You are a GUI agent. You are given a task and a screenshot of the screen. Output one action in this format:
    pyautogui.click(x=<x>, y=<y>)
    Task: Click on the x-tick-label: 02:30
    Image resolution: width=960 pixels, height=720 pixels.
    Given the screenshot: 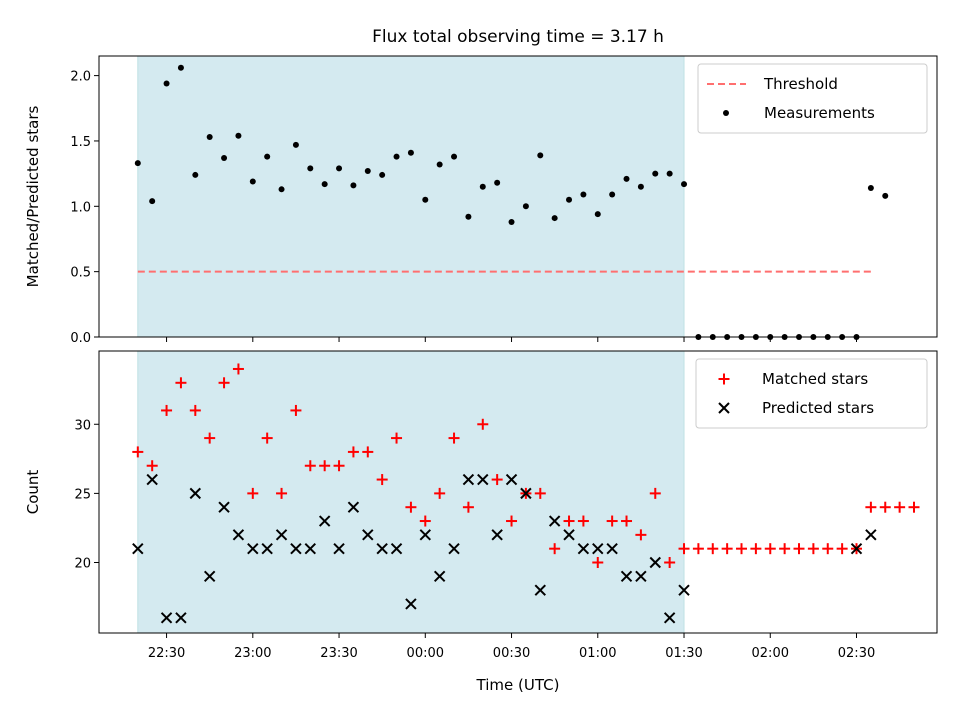 What is the action you would take?
    pyautogui.click(x=856, y=653)
    